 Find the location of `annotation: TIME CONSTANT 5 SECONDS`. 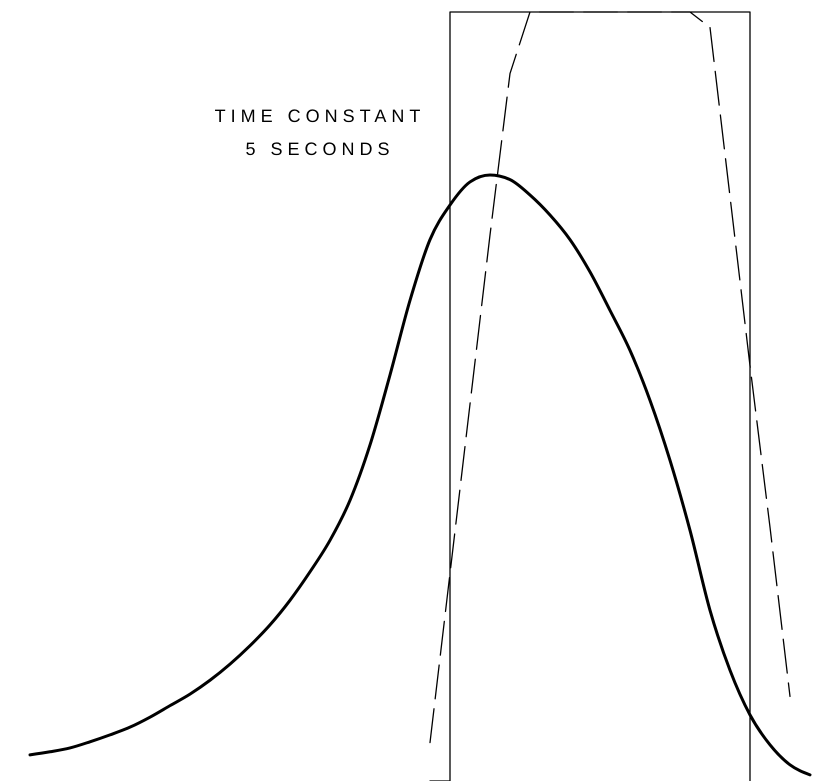

annotation: TIME CONSTANT 5 SECONDS is located at coordinates (320, 132).